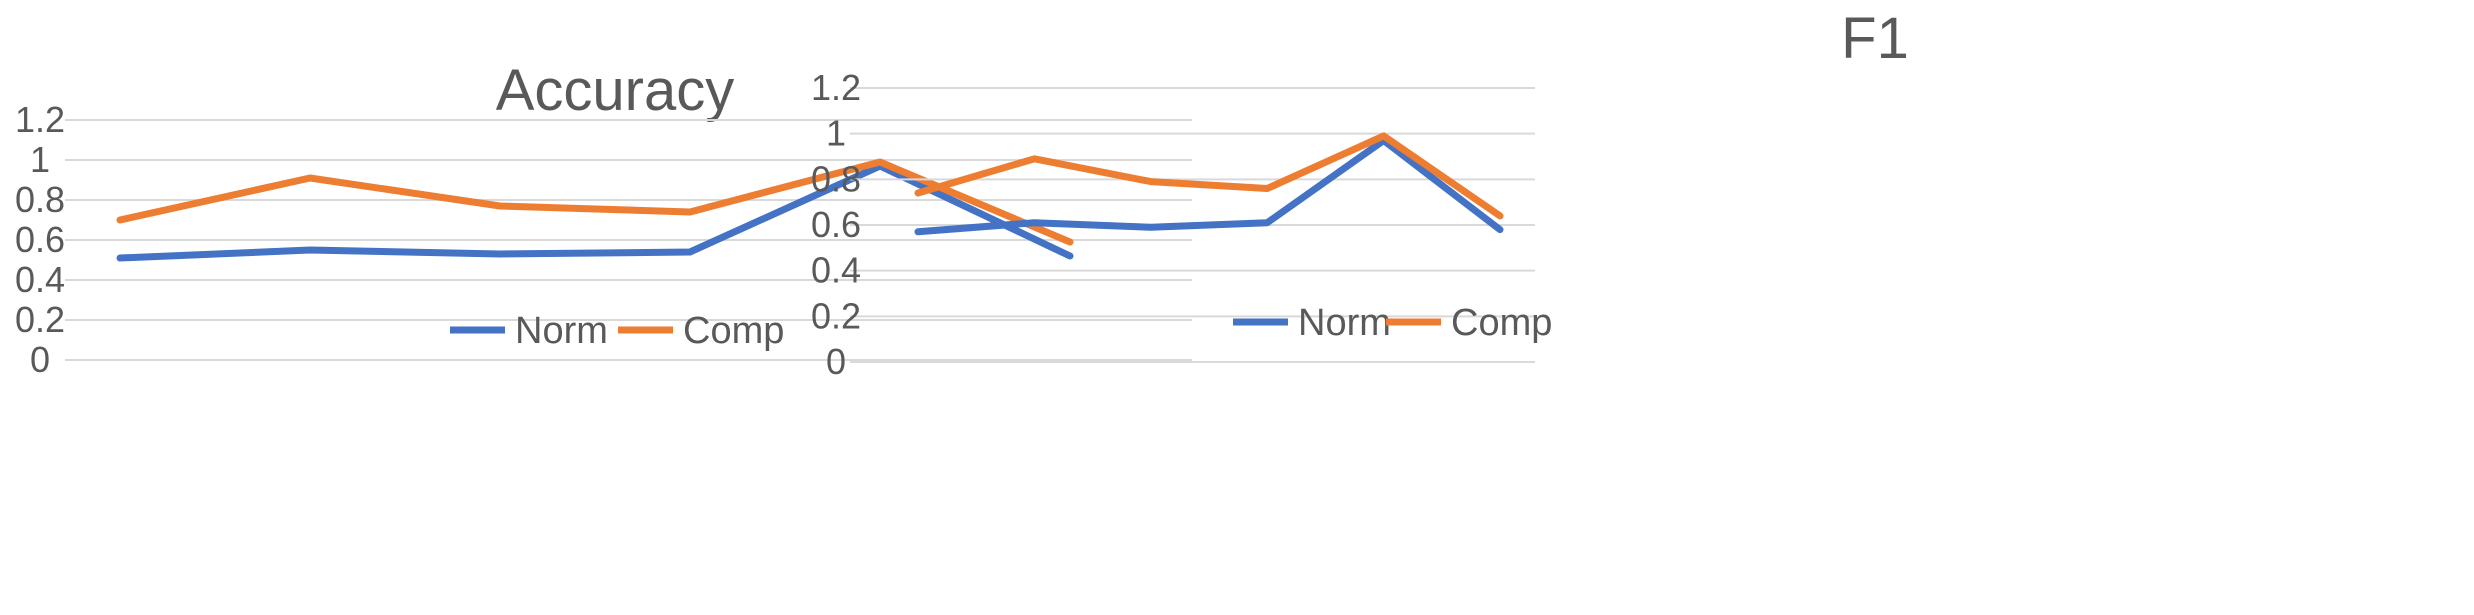  I want to click on chart-title: Accuracy, so click(615, 90).